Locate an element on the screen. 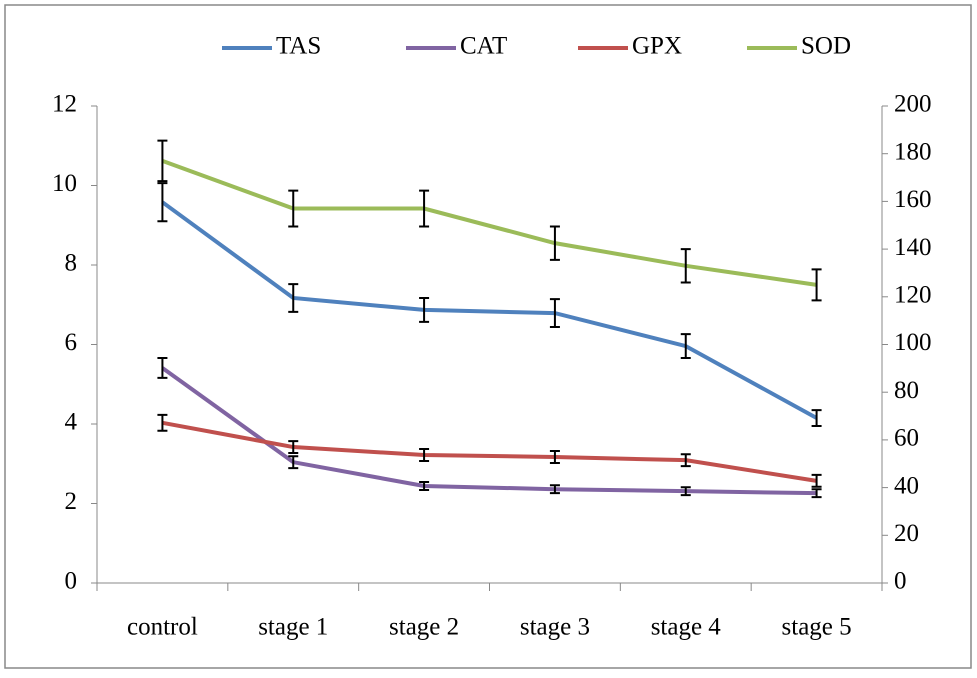 The width and height of the screenshot is (977, 678). x-tick-label: control is located at coordinates (162, 627).